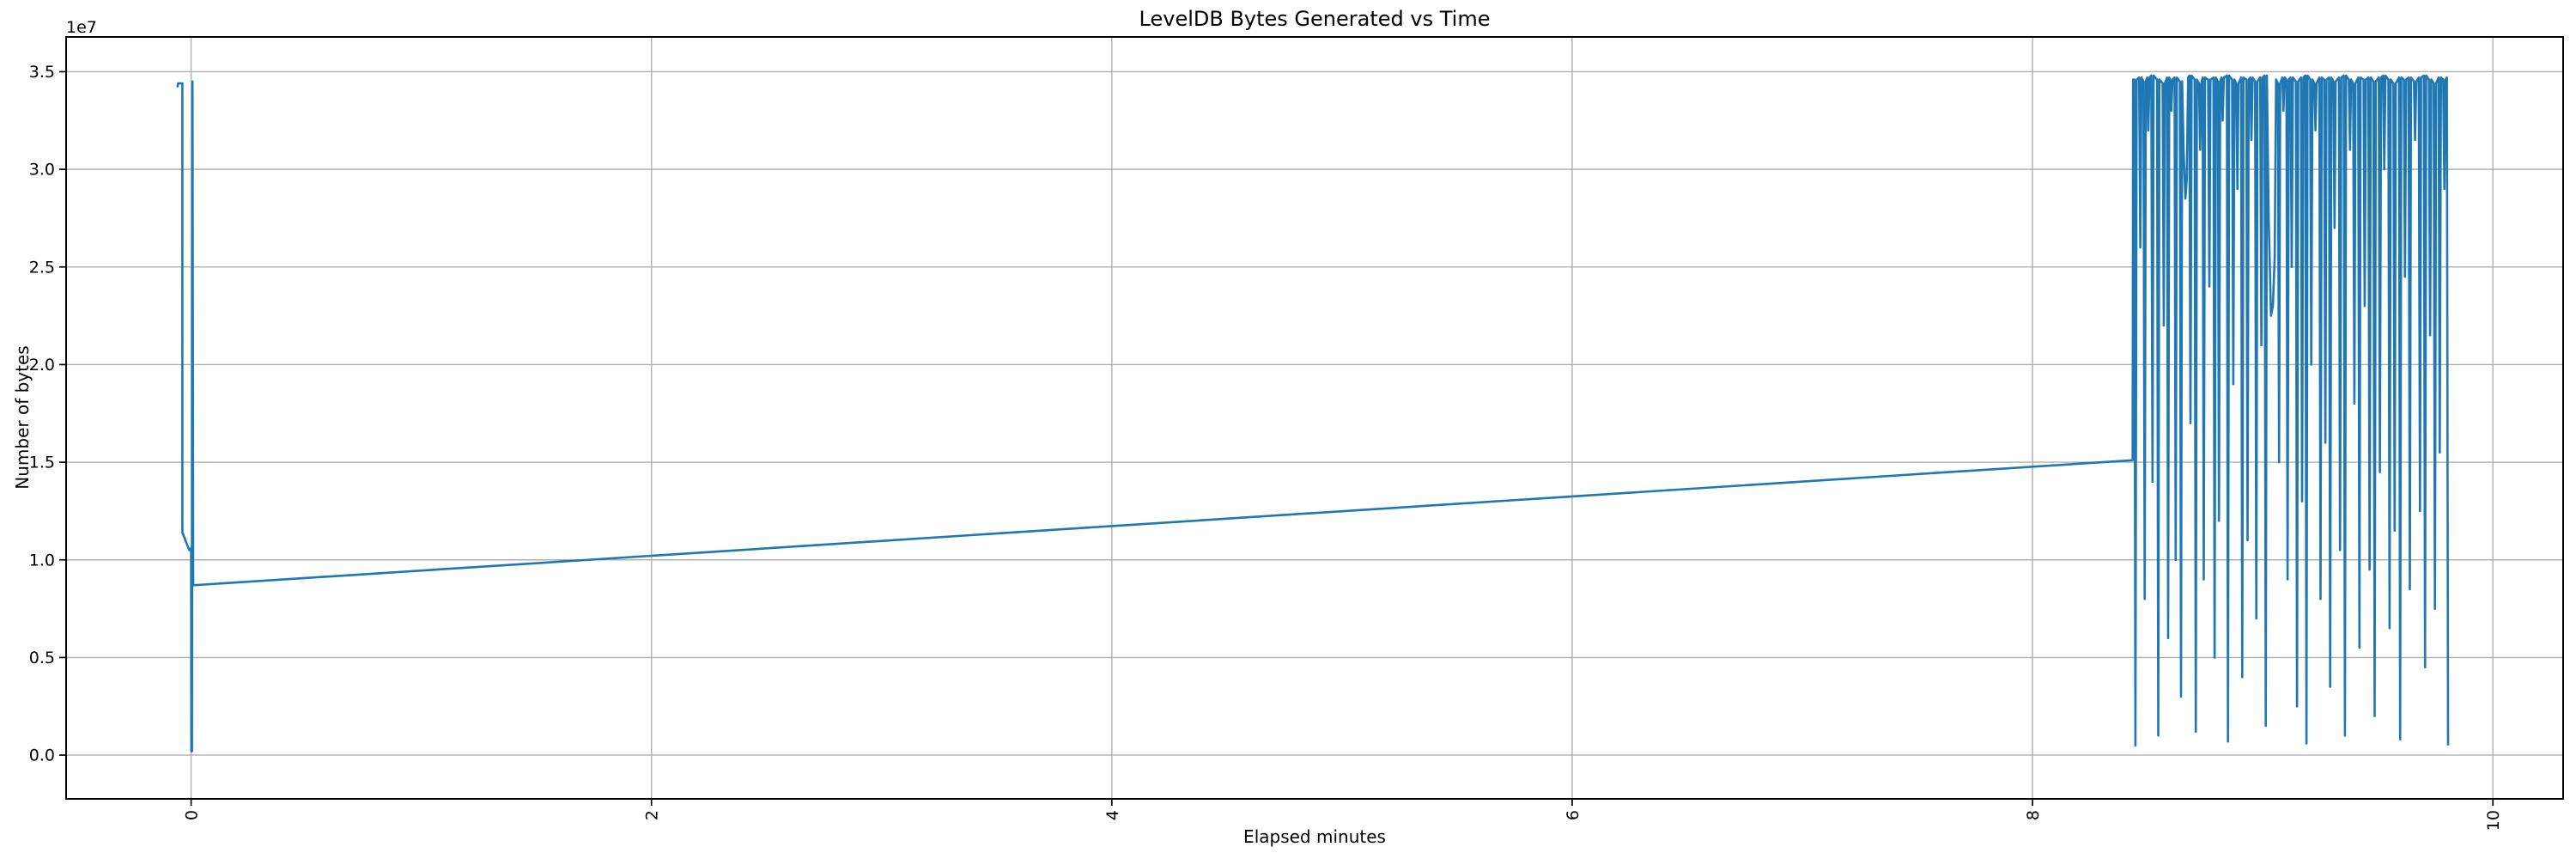 This screenshot has height=859, width=2576. What do you see at coordinates (42, 267) in the screenshot?
I see `y-tick-label: 2.5` at bounding box center [42, 267].